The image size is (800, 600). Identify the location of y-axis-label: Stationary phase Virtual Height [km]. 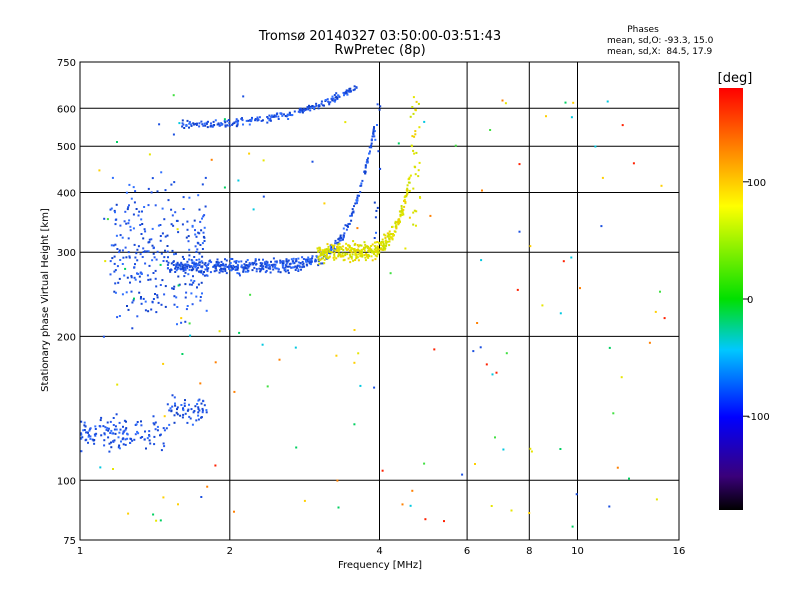
(45, 300).